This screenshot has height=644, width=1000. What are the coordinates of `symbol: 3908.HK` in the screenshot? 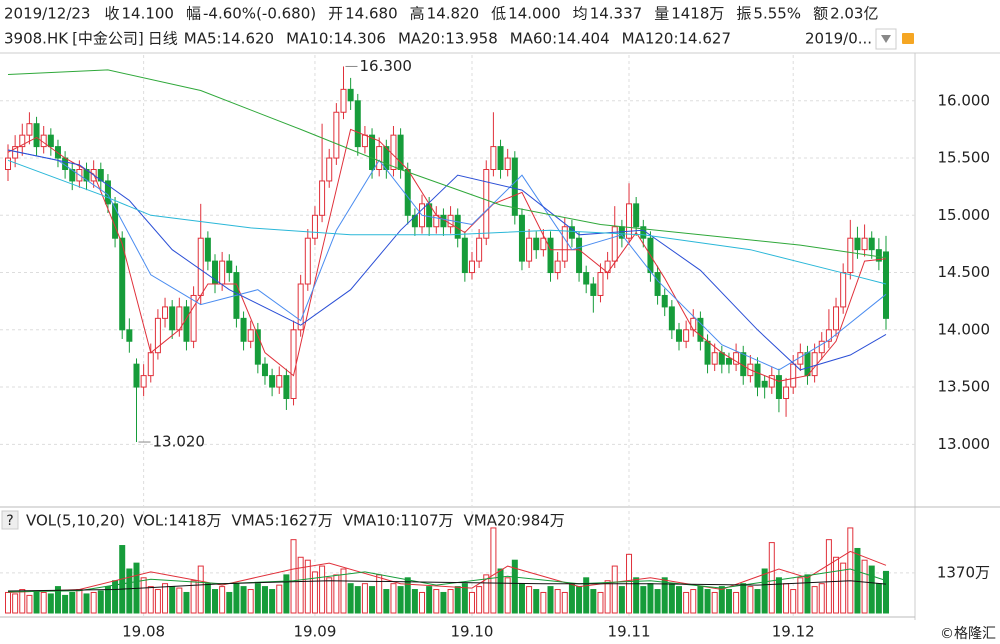 It's located at (36, 39).